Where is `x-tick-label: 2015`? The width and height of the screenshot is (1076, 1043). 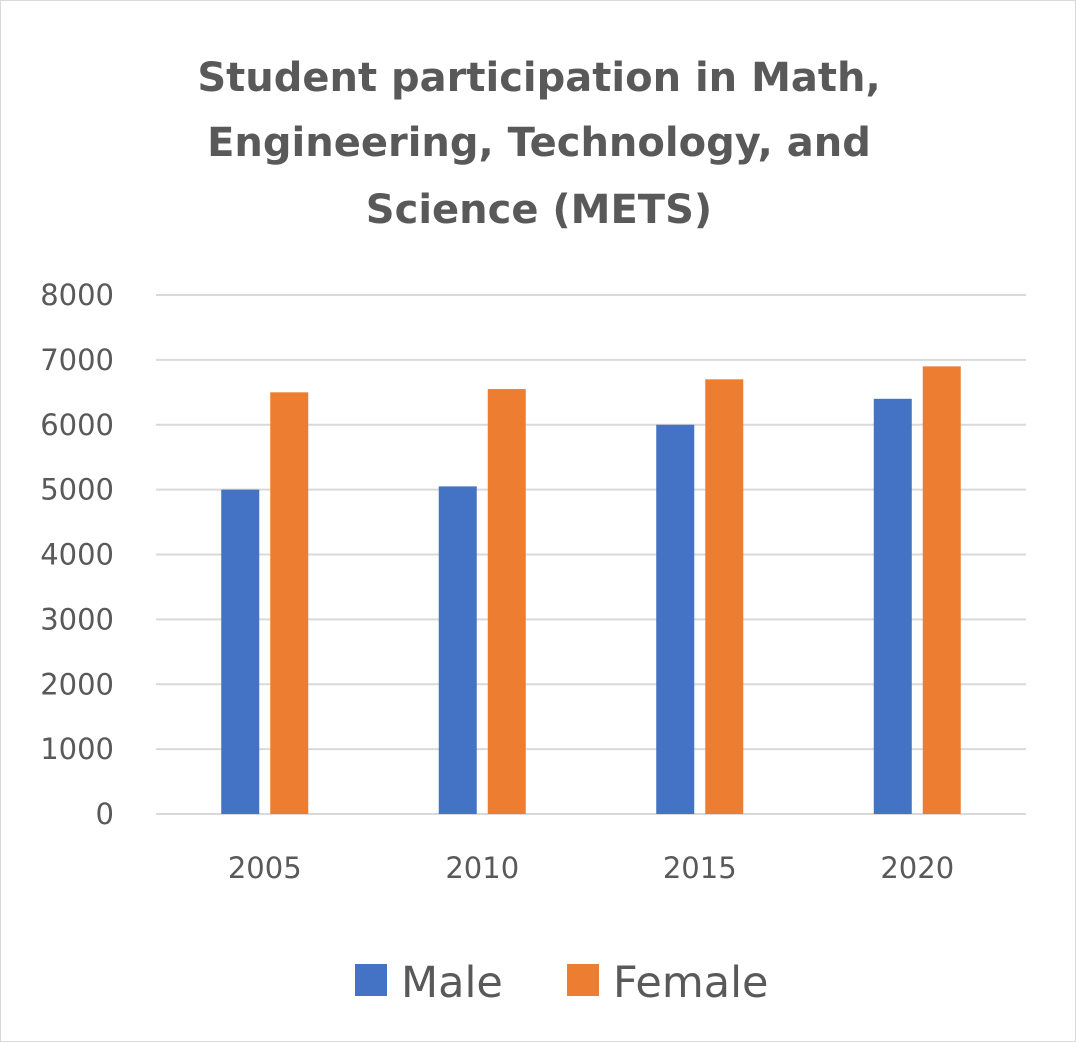
x-tick-label: 2015 is located at coordinates (700, 868).